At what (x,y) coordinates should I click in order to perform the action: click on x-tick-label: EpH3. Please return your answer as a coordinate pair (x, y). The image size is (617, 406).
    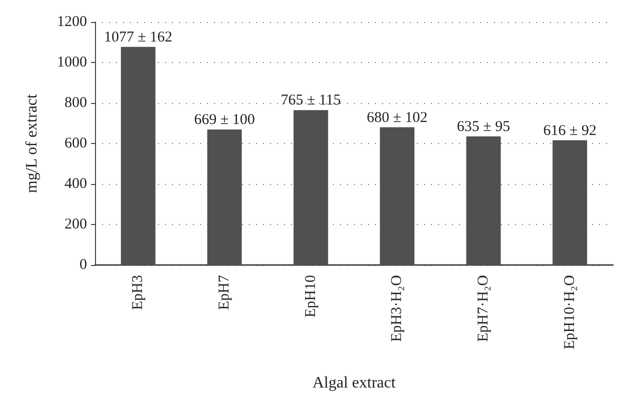
    Looking at the image, I should click on (138, 292).